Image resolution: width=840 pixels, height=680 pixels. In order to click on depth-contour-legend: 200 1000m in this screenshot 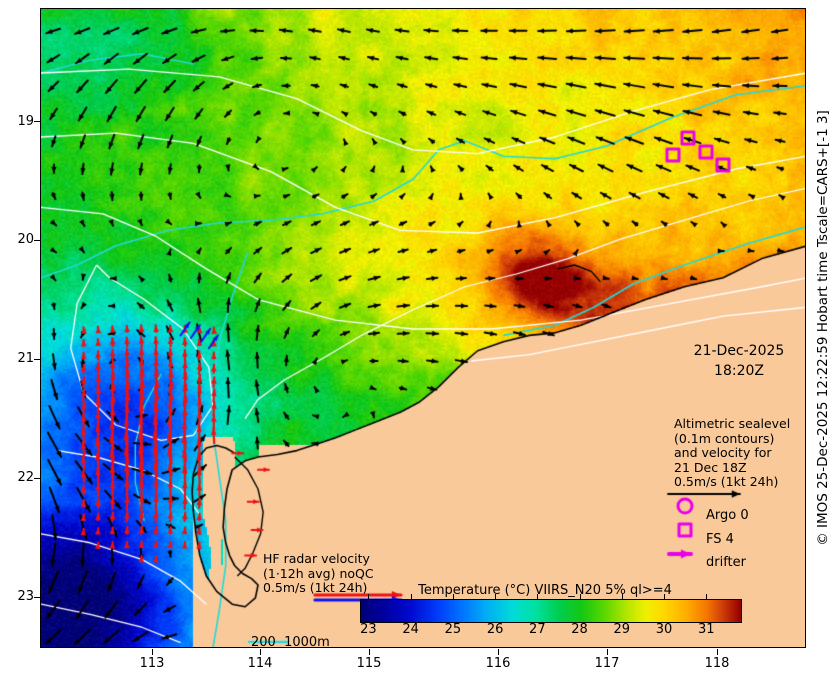, I will do `click(290, 641)`.